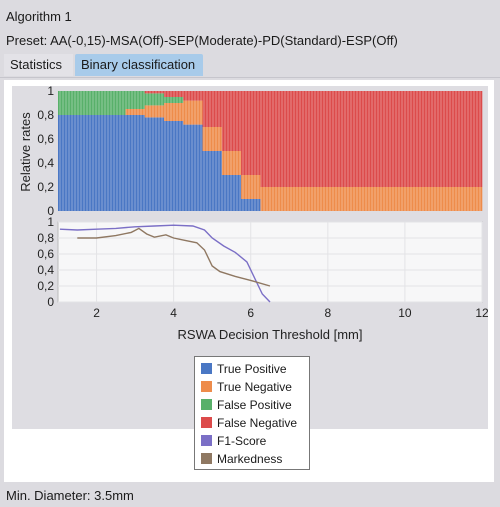 The height and width of the screenshot is (507, 500). I want to click on tab-statistics: Statistics, so click(38, 65).